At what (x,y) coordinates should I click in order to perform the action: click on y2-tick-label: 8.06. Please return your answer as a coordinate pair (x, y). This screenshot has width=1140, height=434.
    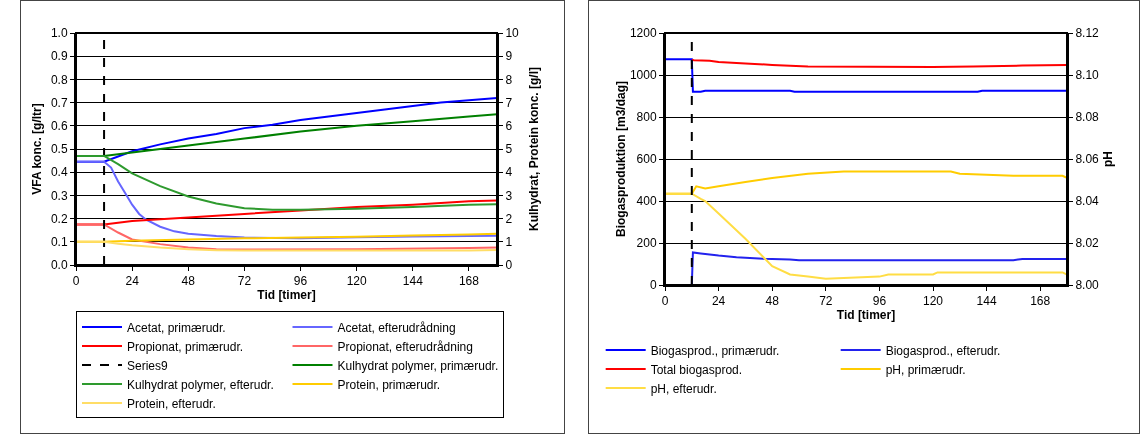
    Looking at the image, I should click on (1087, 159).